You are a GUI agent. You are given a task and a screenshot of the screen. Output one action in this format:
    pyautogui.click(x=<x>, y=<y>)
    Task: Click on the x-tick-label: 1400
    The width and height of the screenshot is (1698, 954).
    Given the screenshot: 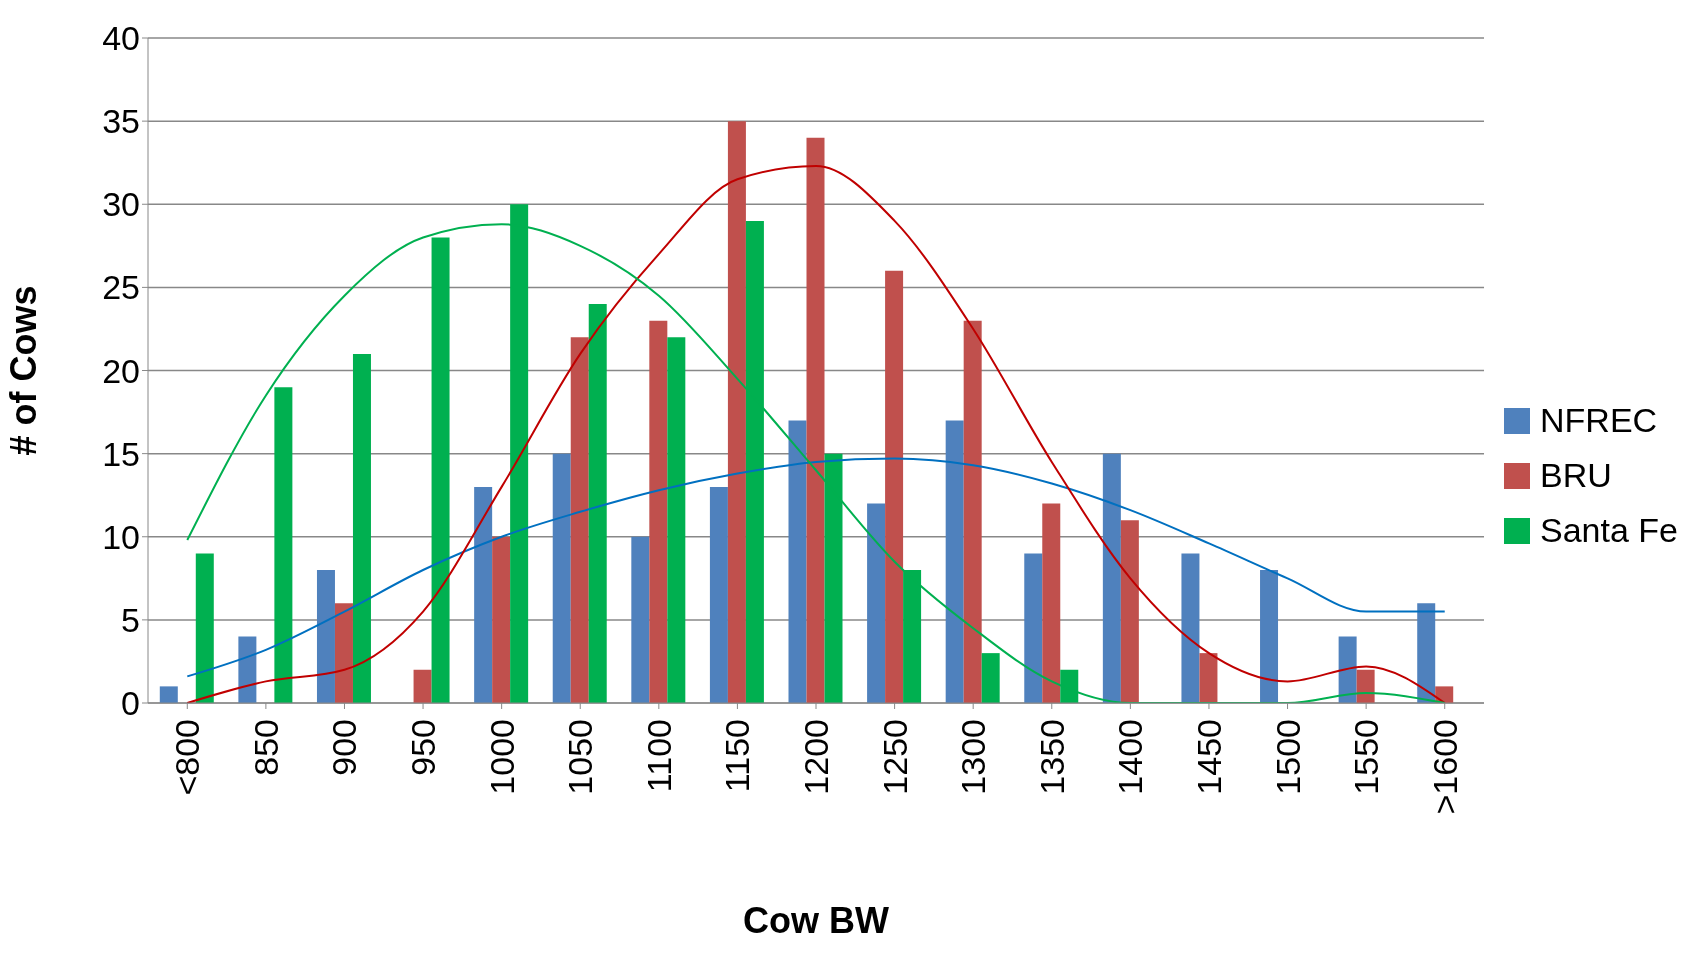 What is the action you would take?
    pyautogui.click(x=1130, y=757)
    